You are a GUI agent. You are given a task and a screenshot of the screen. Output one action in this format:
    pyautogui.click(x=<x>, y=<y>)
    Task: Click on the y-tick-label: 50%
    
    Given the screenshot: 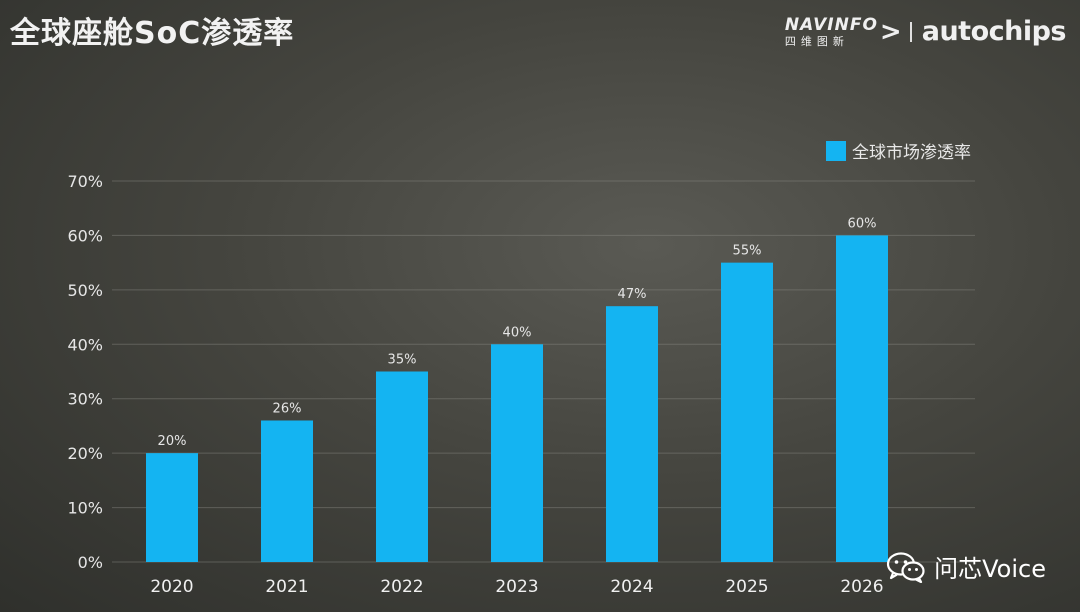 What is the action you would take?
    pyautogui.click(x=85, y=290)
    